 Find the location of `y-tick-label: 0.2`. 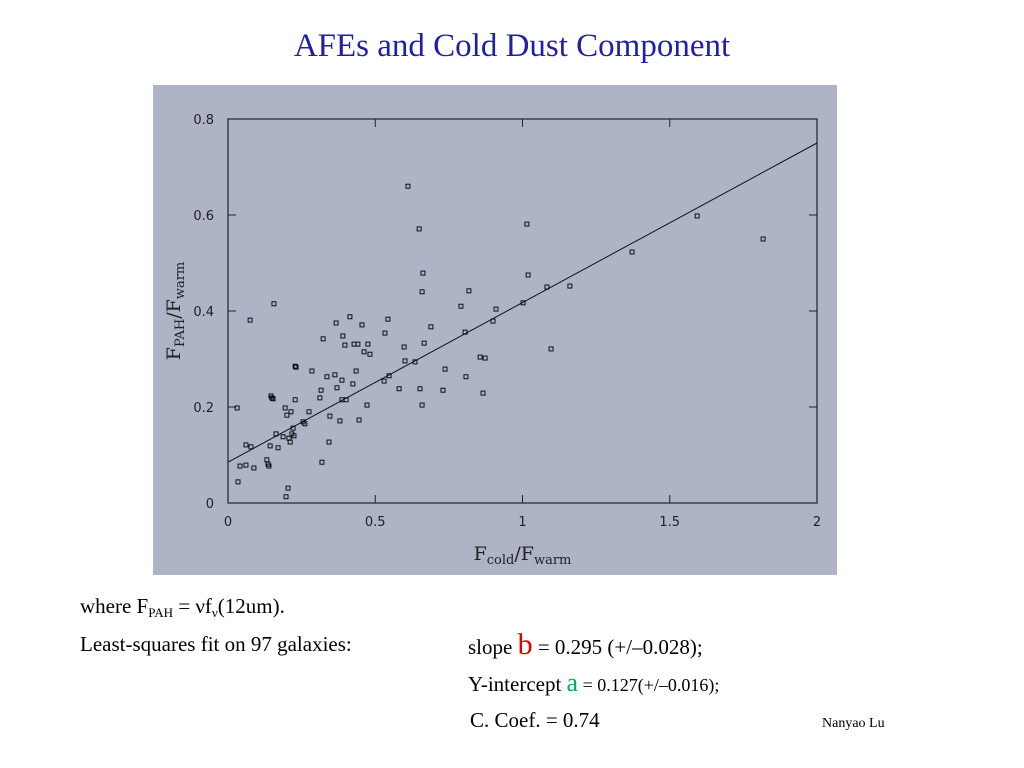

y-tick-label: 0.2 is located at coordinates (203, 408).